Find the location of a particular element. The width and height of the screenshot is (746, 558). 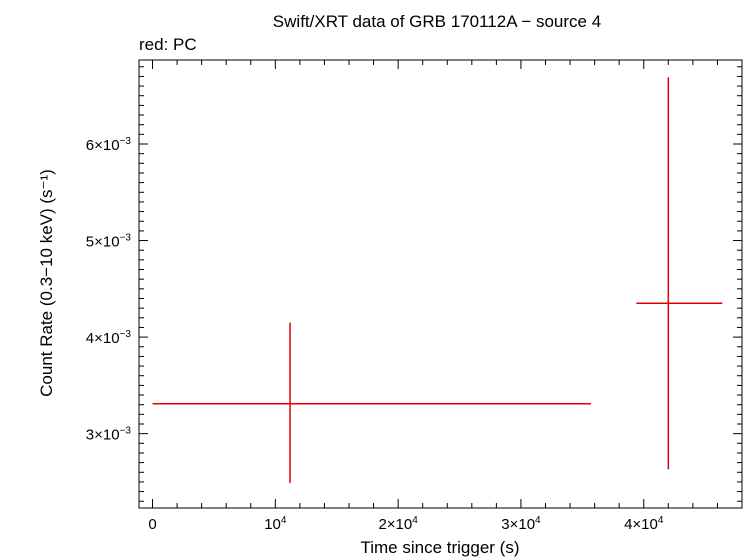

x-axis-label: Time since trigger (s) is located at coordinates (439, 547).